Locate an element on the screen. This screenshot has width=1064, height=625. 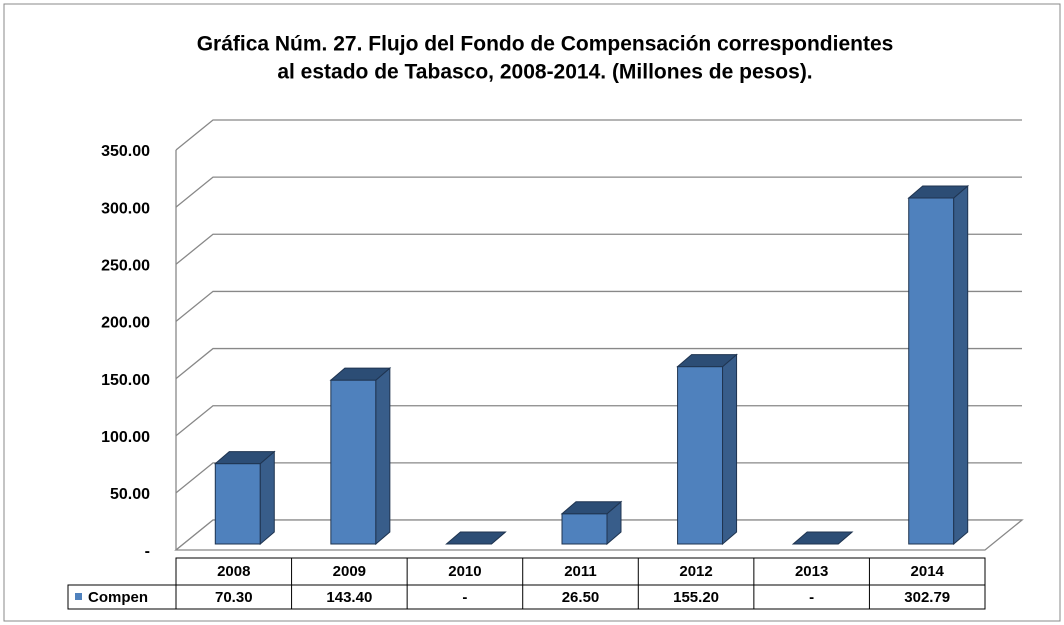
y-tick-label: 300.00 is located at coordinates (125, 208).